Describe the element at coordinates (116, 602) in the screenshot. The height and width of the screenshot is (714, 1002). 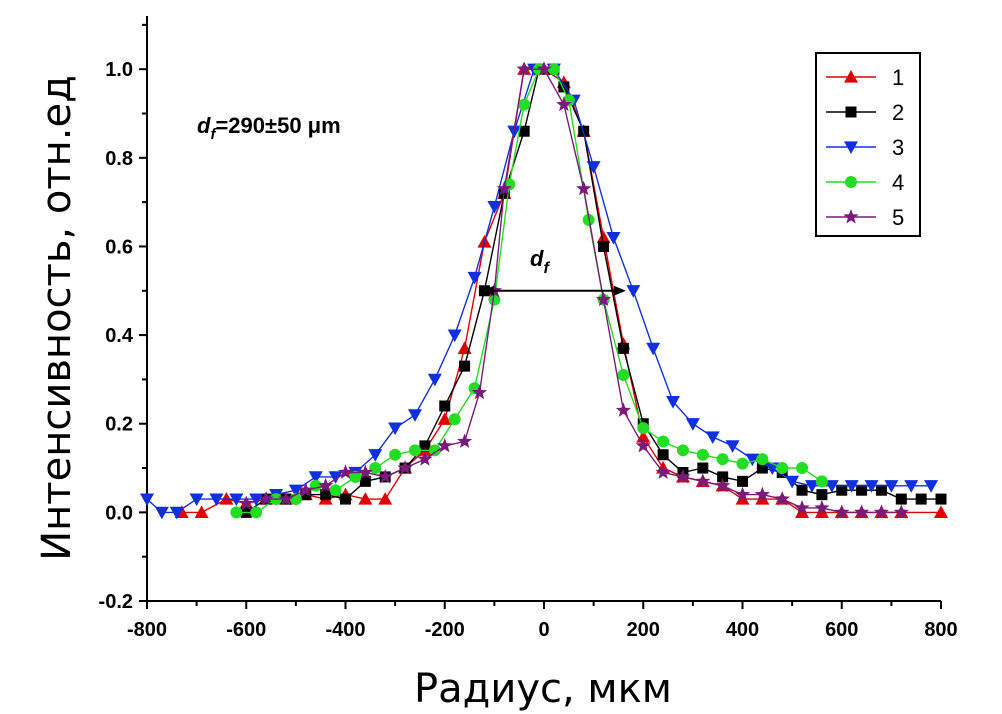
I see `y-tick-label: -0.2` at that location.